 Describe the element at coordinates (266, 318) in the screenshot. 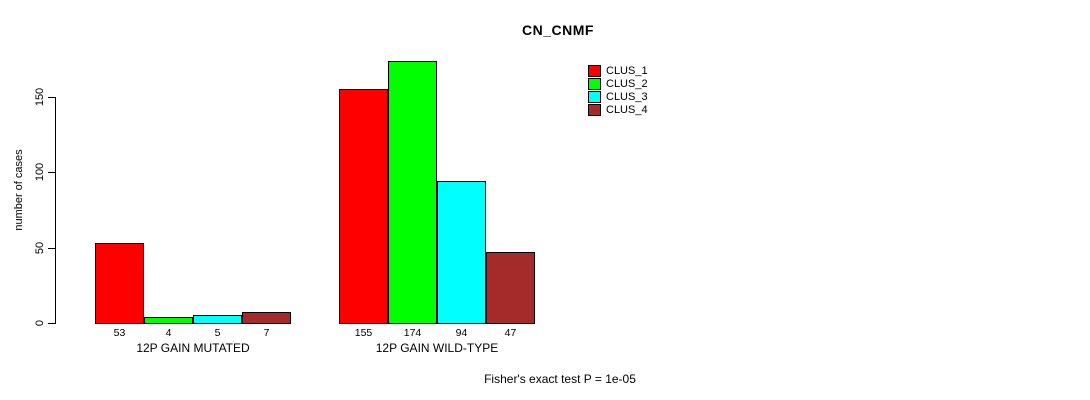

I see `bar-clus_4-group1` at that location.